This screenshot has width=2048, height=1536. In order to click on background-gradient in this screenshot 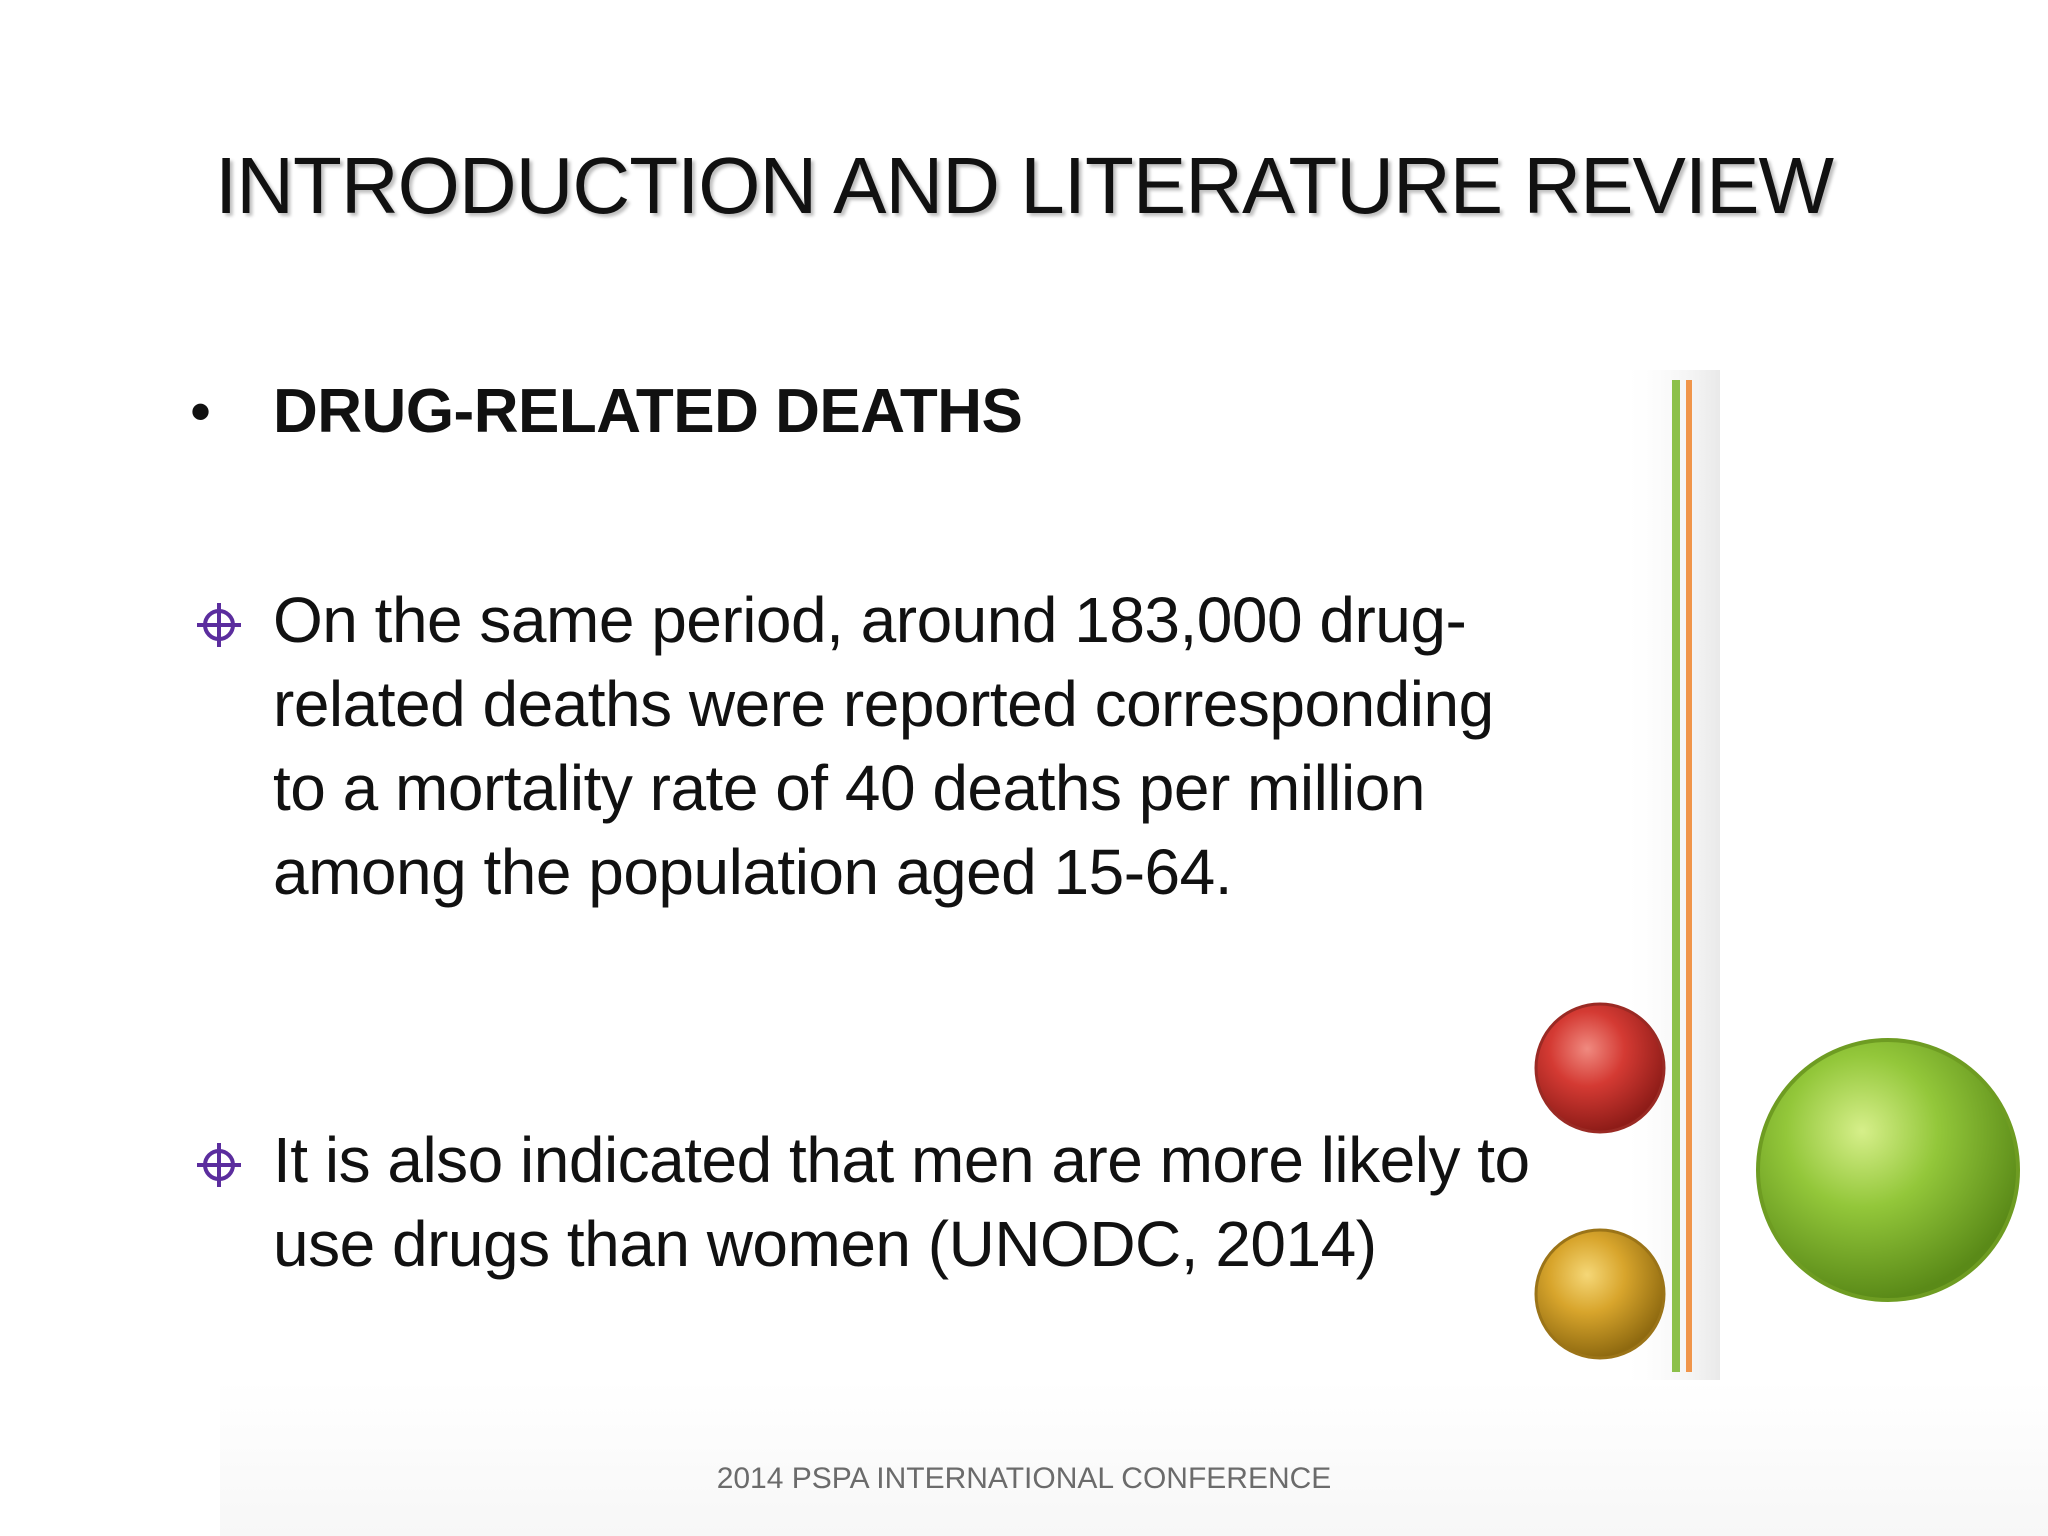, I will do `click(1134, 1458)`.